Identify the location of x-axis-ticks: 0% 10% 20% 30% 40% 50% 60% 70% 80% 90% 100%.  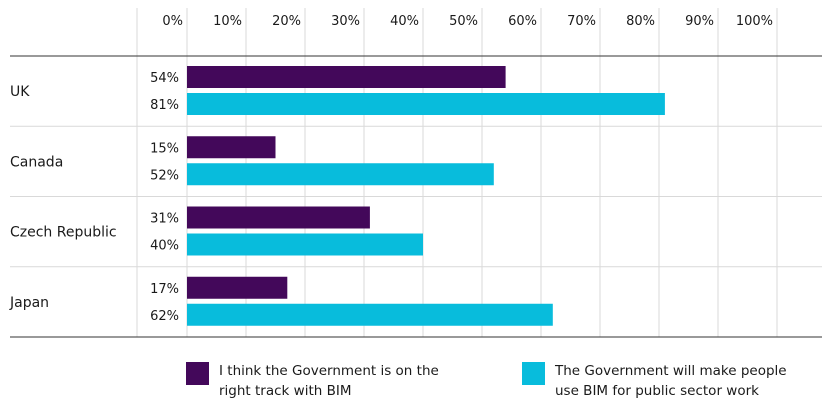
(467, 21).